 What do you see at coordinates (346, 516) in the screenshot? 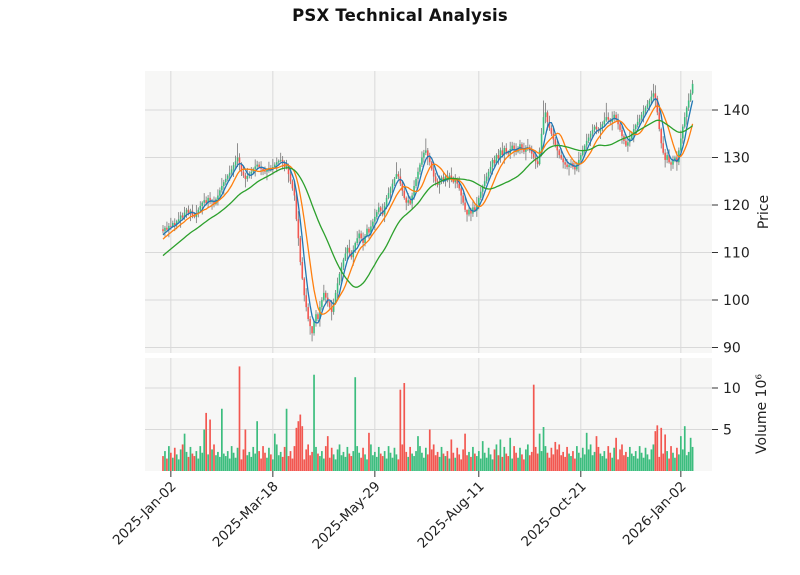
I see `date-tick-label: 2025-May-29` at bounding box center [346, 516].